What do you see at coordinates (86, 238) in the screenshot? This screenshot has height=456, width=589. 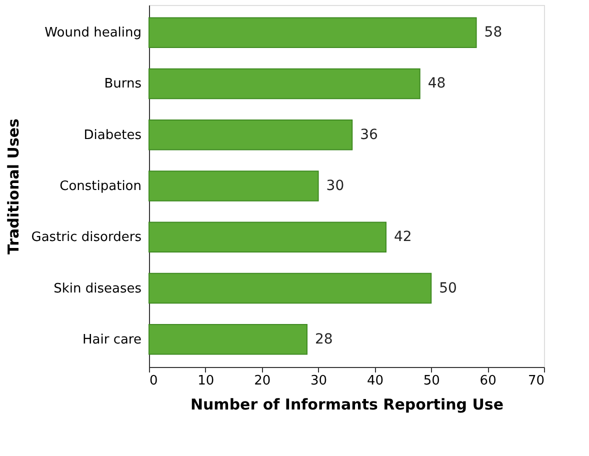 I see `y-tick-label: Gastric disorders` at bounding box center [86, 238].